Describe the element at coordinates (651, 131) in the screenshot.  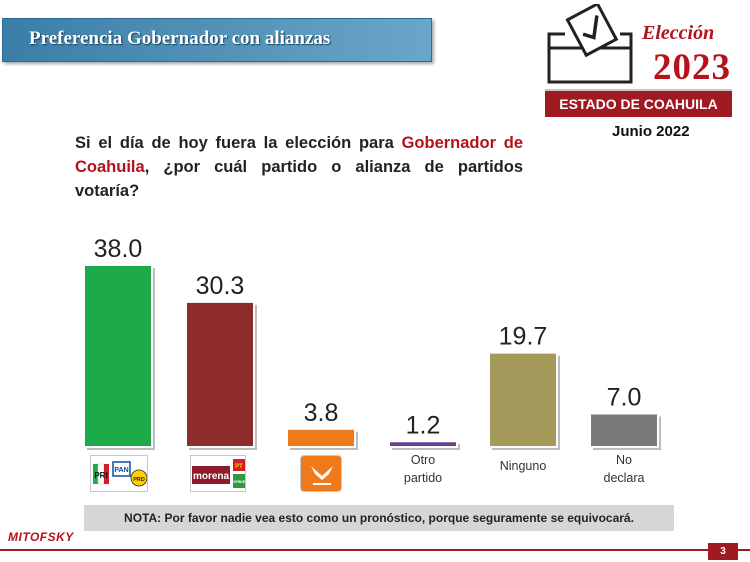
I see `survey-date: Junio 2022` at that location.